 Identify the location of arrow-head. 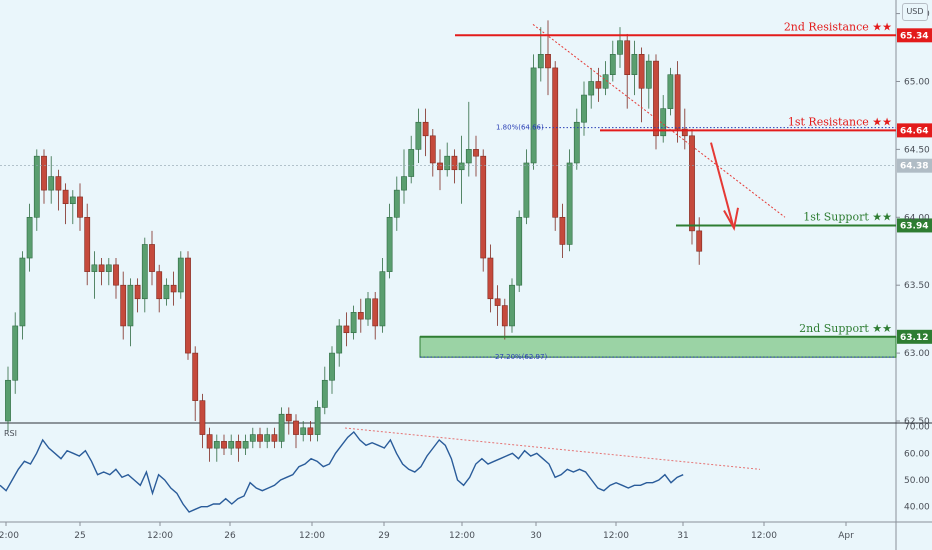
(731, 219).